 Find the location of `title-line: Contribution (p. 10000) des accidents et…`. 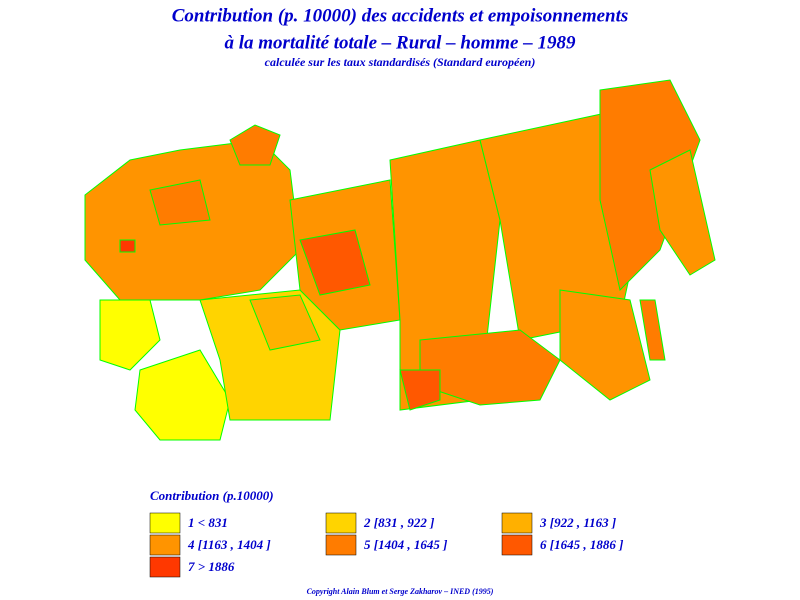

title-line: Contribution (p. 10000) des accidents et… is located at coordinates (400, 15).